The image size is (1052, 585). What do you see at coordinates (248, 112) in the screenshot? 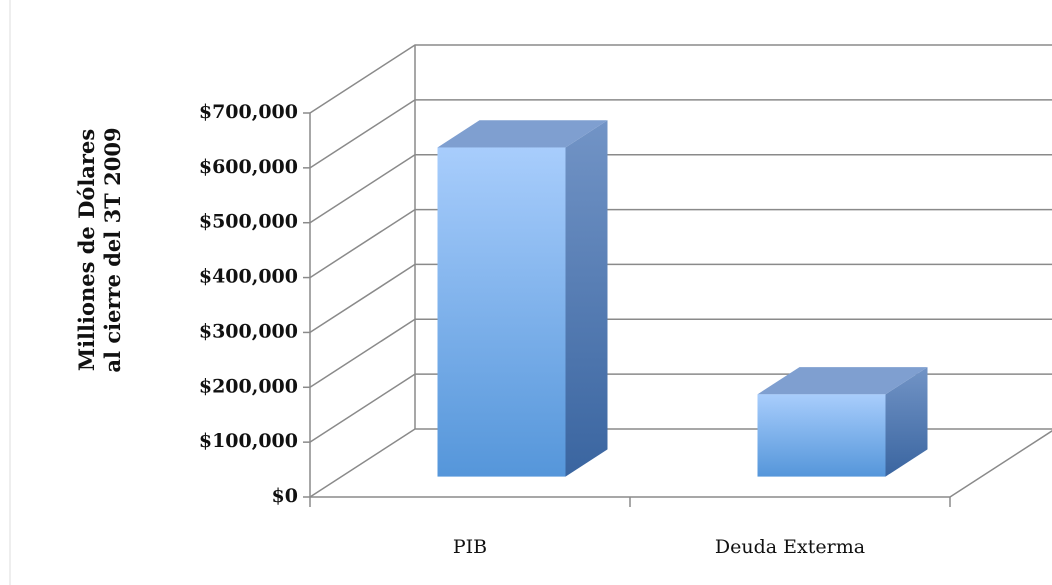
I see `y-tick-label: $700,000` at bounding box center [248, 112].